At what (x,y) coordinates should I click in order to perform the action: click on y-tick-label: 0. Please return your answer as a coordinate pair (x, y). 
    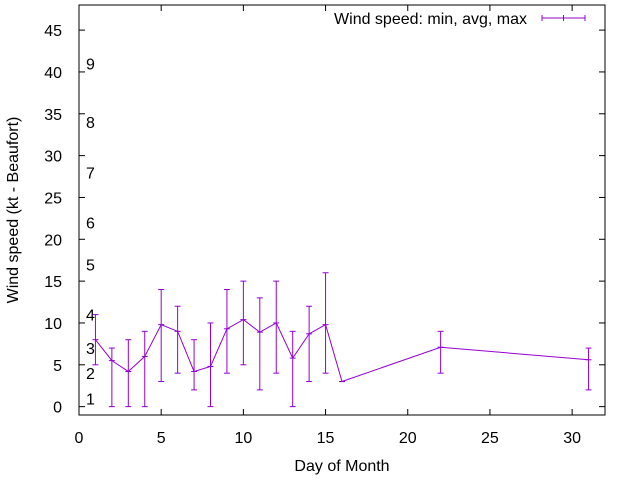
    Looking at the image, I should click on (57, 408).